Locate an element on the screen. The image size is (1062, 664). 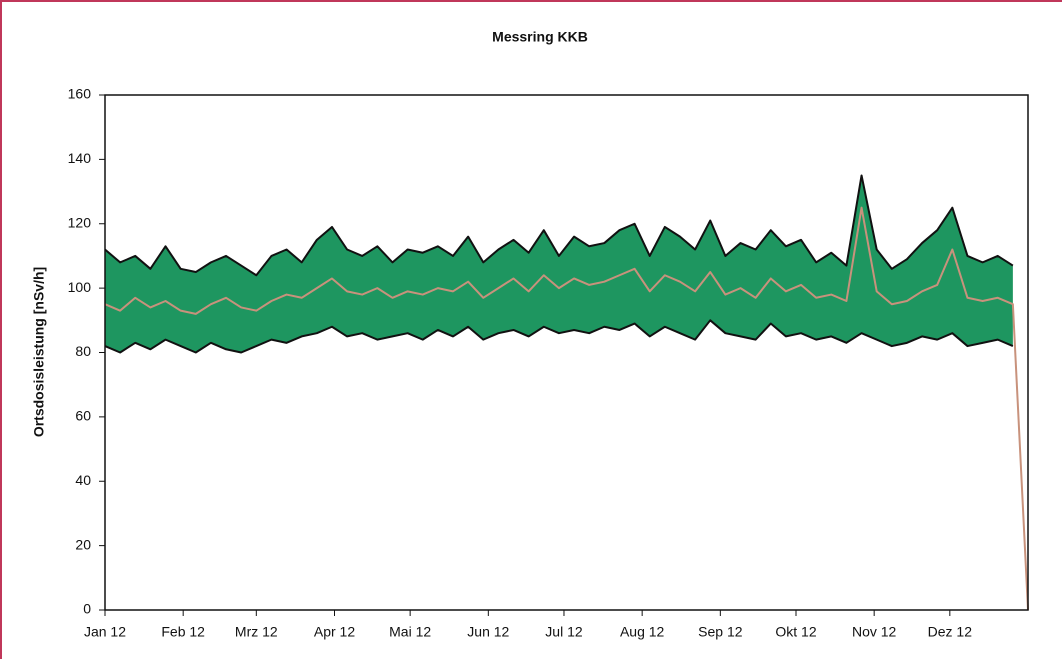
x-tick-label: Jan 12 is located at coordinates (105, 632).